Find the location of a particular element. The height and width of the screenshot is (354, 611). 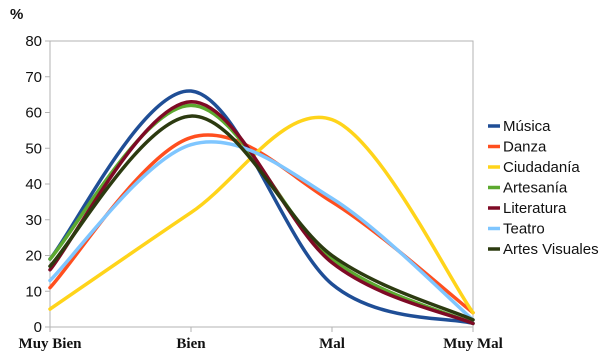

x-tick-label: Mal is located at coordinates (332, 344).